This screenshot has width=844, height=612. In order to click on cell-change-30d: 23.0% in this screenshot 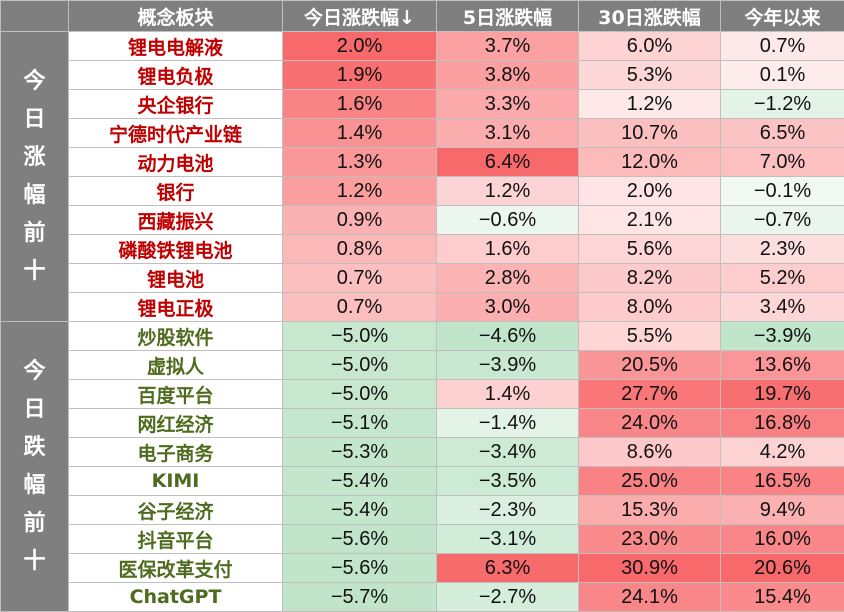, I will do `click(650, 539)`.